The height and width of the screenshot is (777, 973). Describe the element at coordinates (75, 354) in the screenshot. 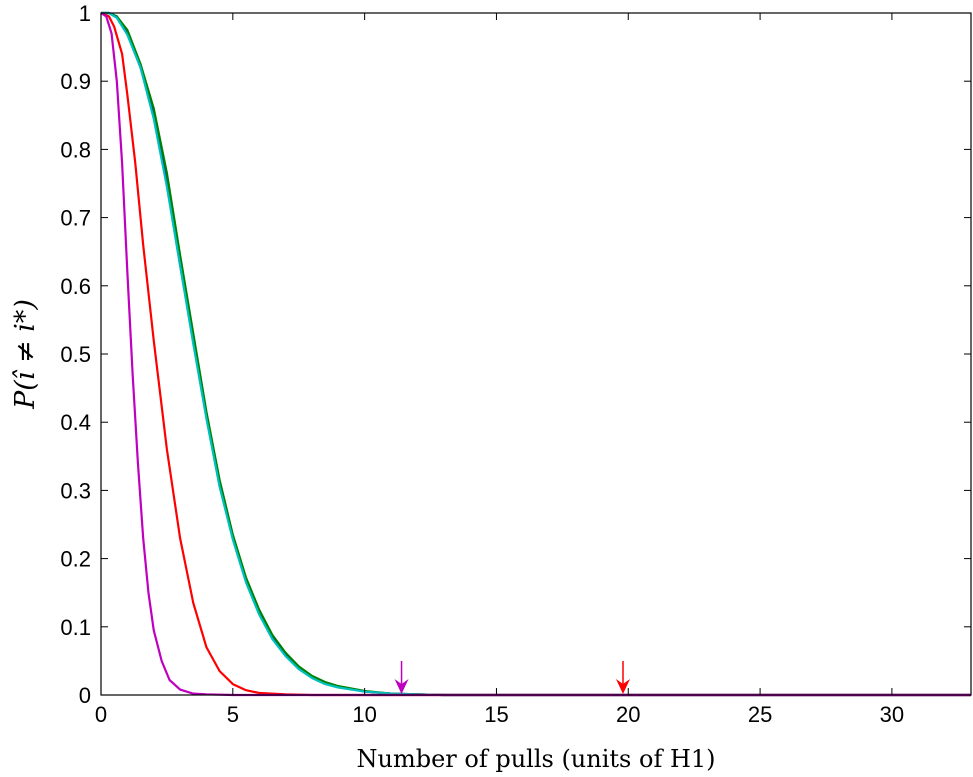

I see `y-tick-label: 0.5` at that location.